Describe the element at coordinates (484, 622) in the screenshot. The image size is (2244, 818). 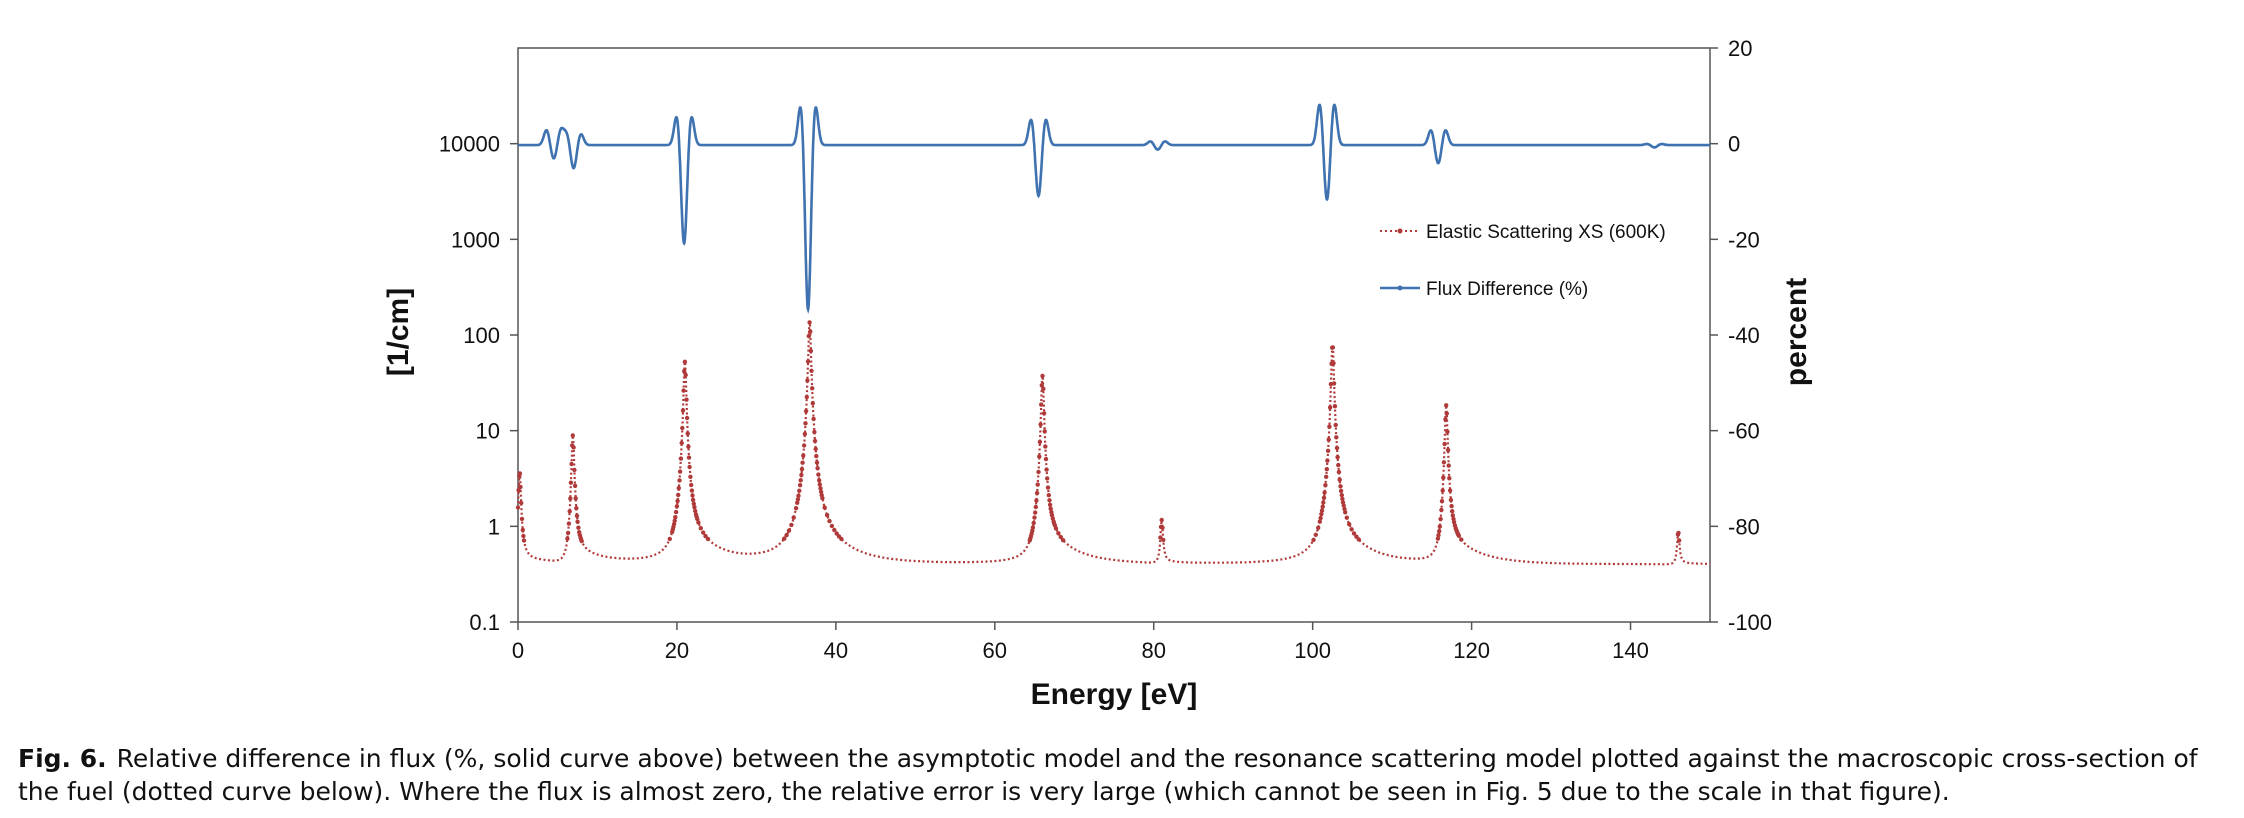
I see `y-left-tick-label: 0.1` at that location.